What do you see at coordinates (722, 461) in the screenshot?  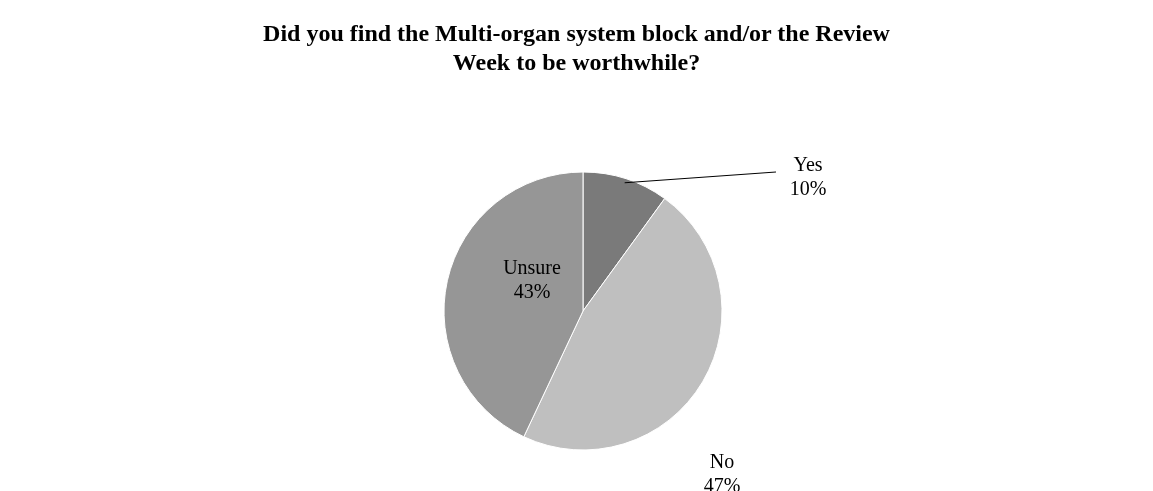 I see `slice-label: No` at bounding box center [722, 461].